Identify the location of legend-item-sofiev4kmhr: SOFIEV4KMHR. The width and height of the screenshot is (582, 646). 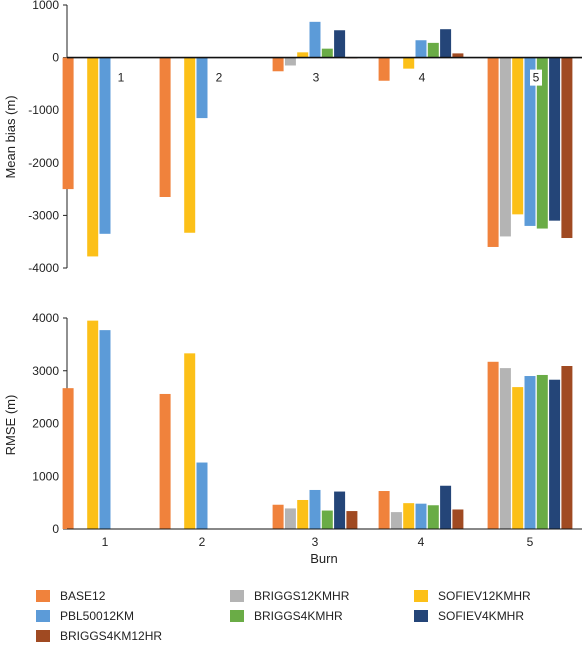
(469, 616).